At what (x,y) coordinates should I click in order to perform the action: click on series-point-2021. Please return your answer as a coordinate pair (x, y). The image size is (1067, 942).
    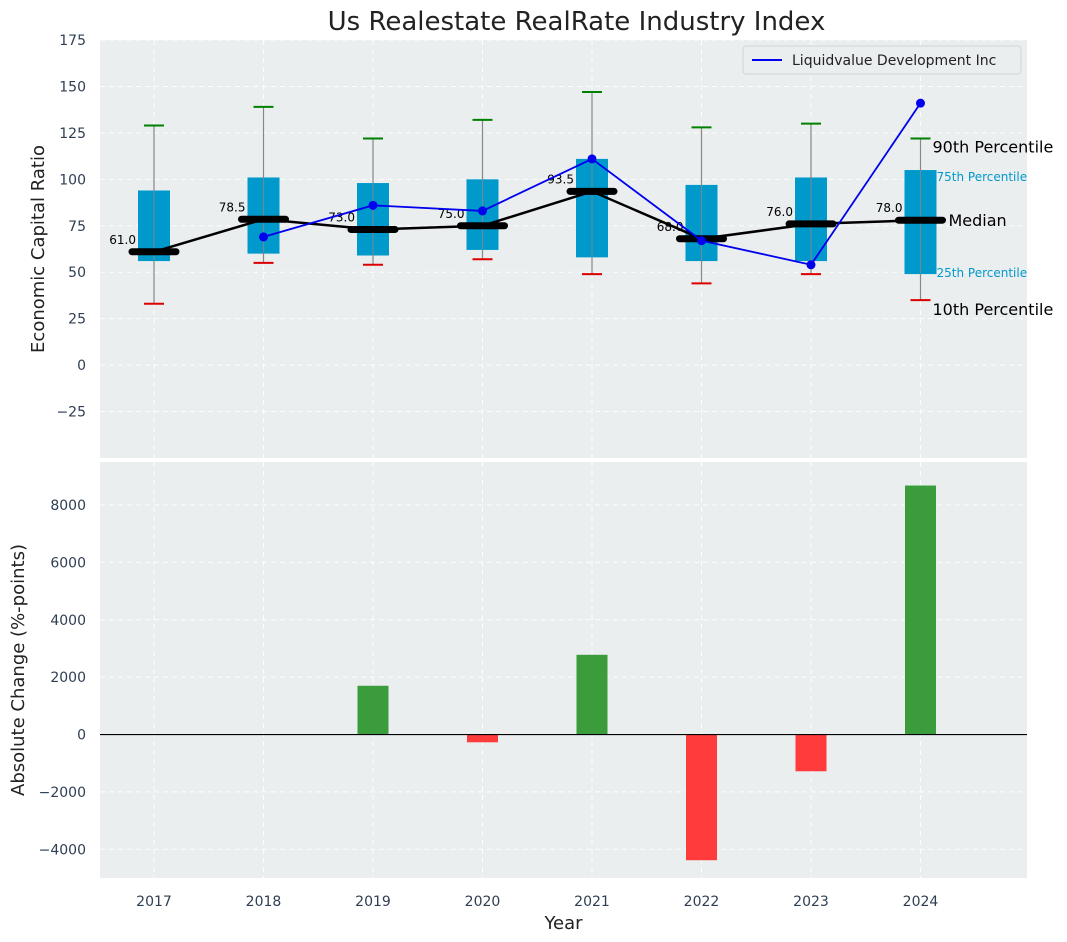
    Looking at the image, I should click on (592, 159).